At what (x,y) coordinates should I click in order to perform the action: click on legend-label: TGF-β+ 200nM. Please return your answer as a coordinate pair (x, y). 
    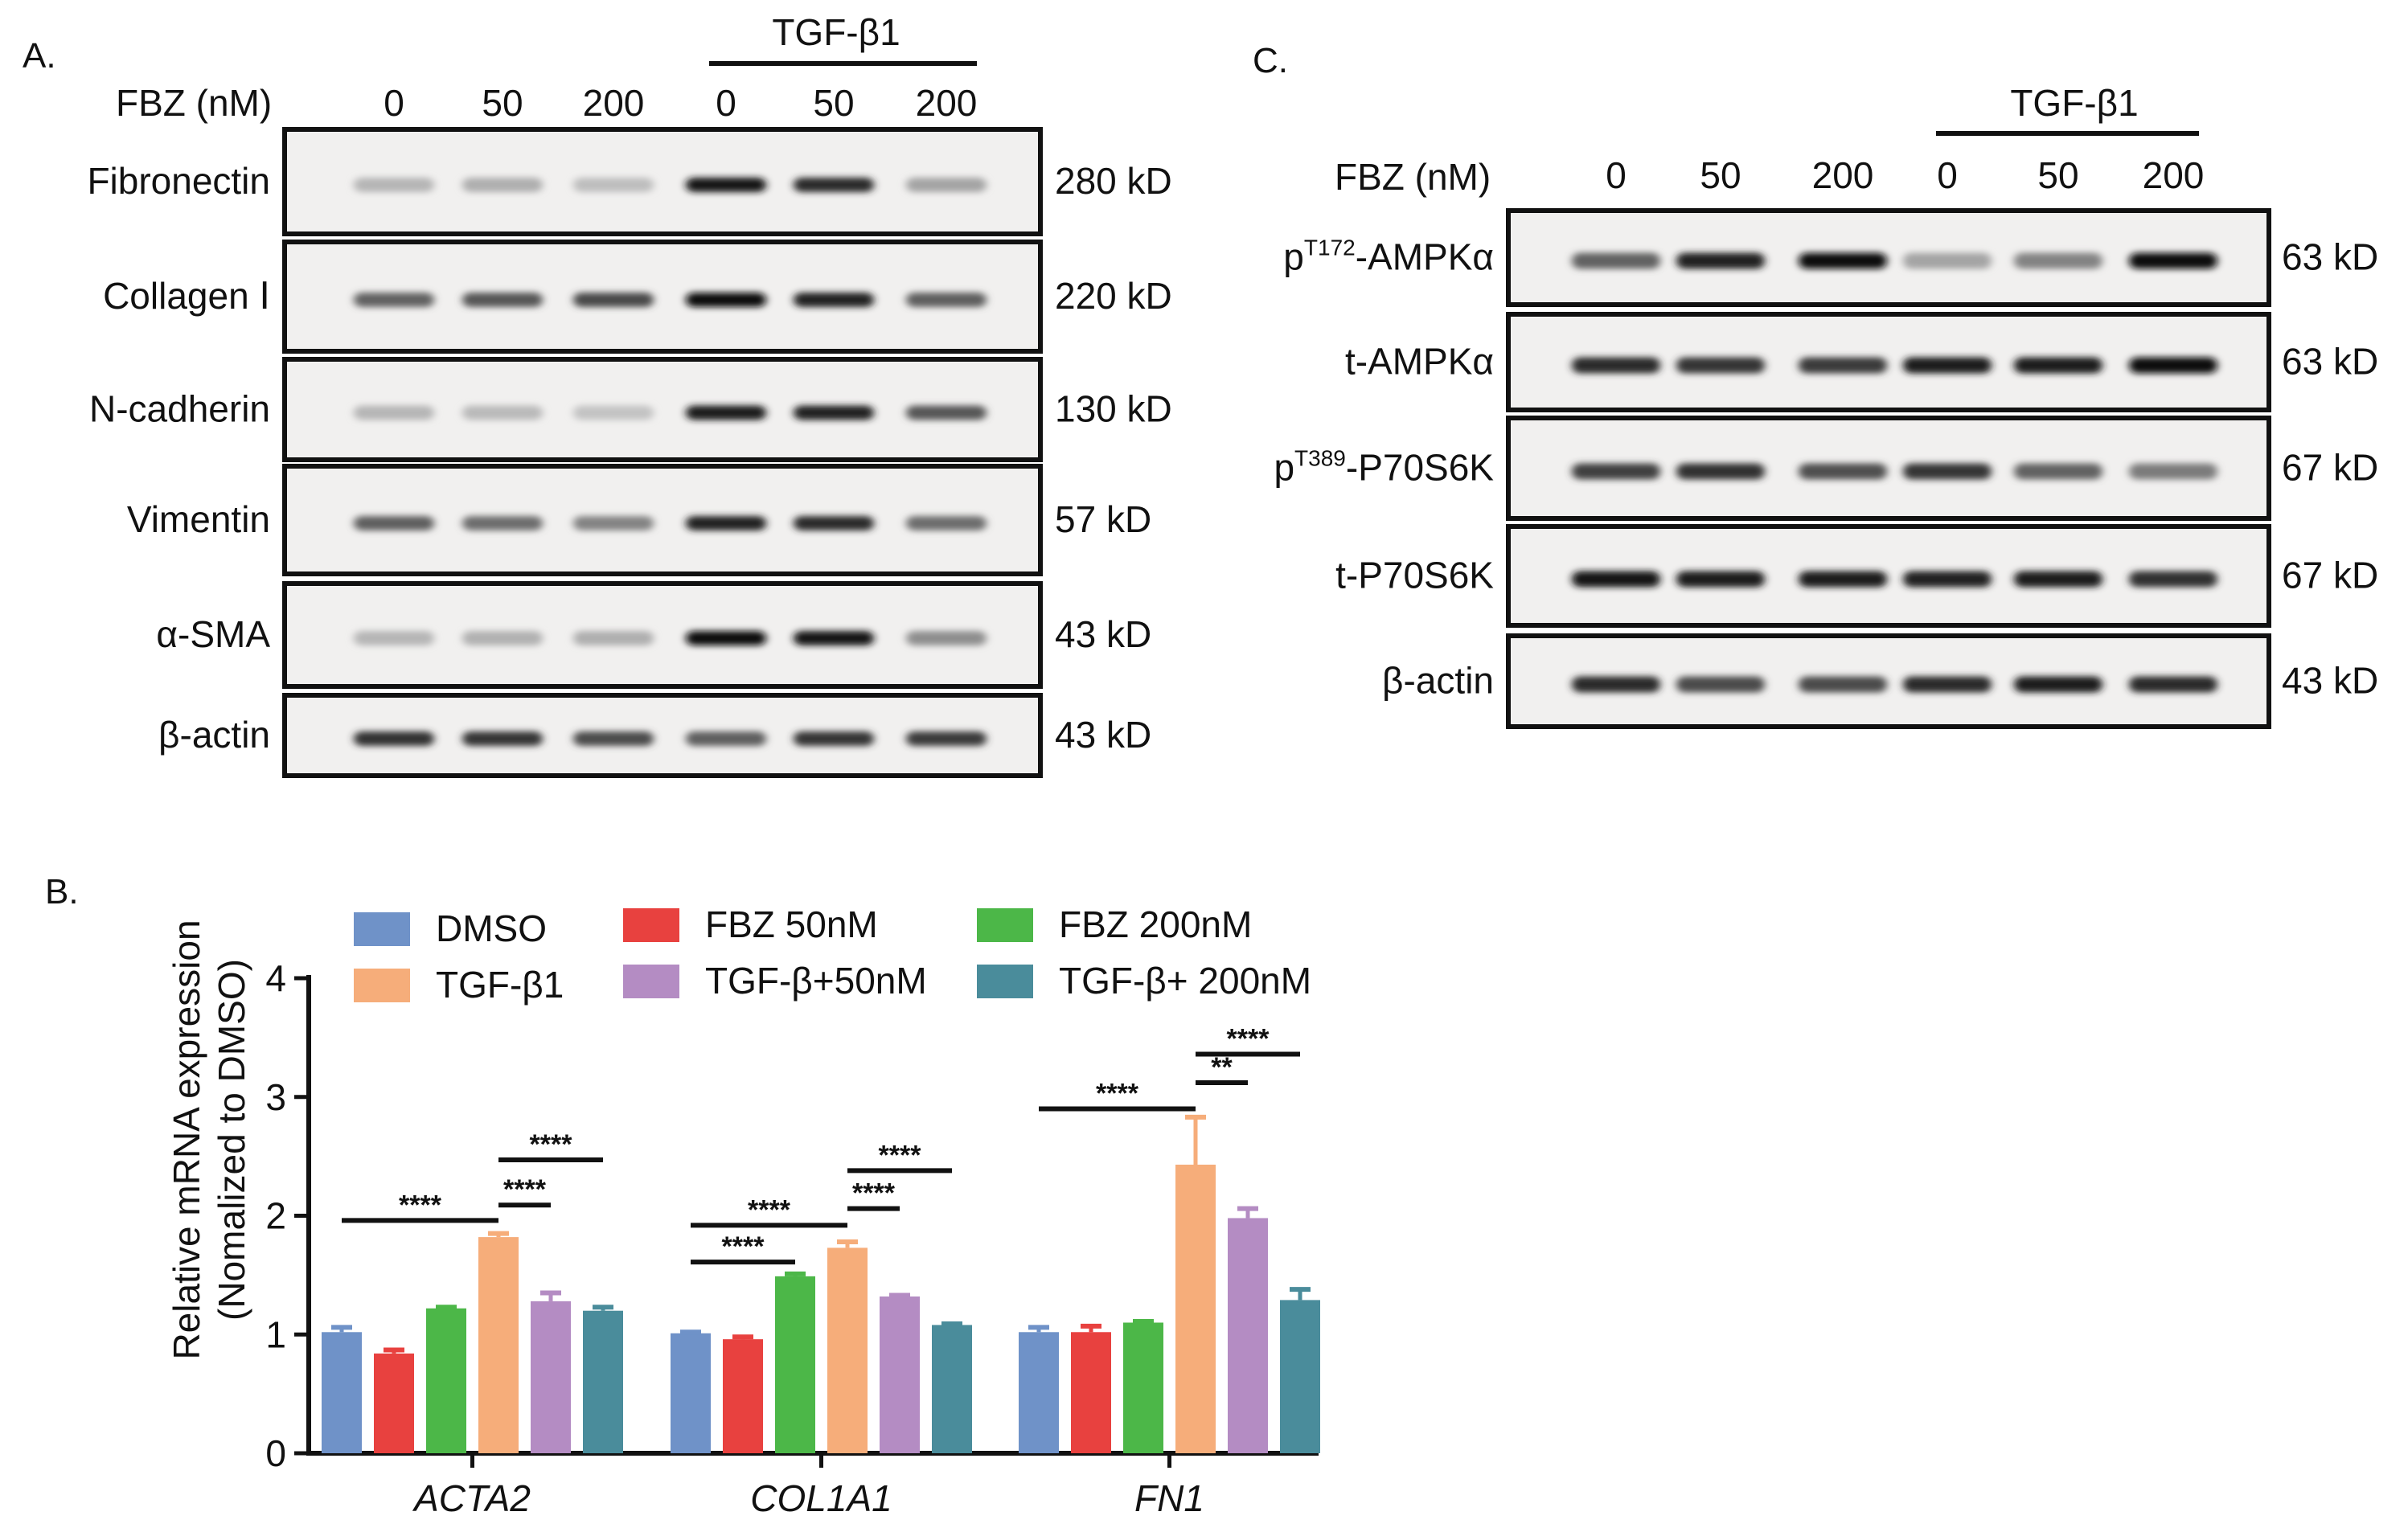
    Looking at the image, I should click on (1185, 981).